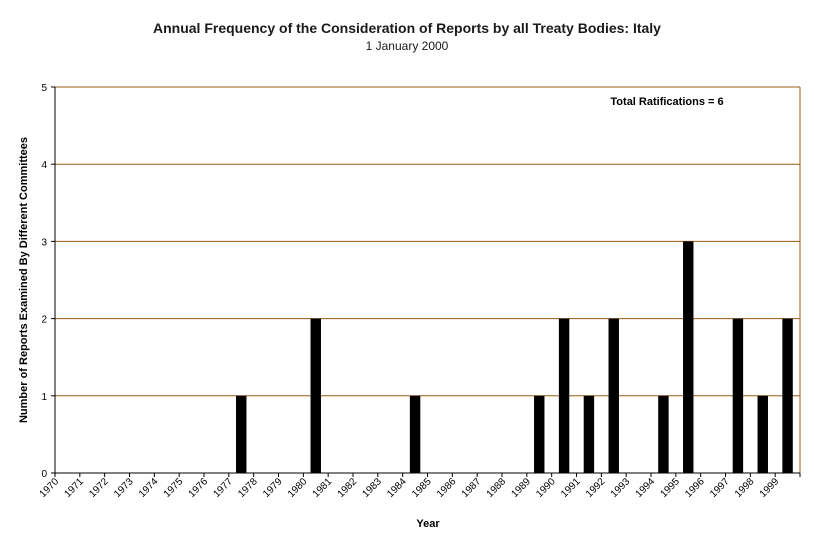 The height and width of the screenshot is (548, 815). Describe the element at coordinates (663, 434) in the screenshot. I see `bar-1994` at that location.